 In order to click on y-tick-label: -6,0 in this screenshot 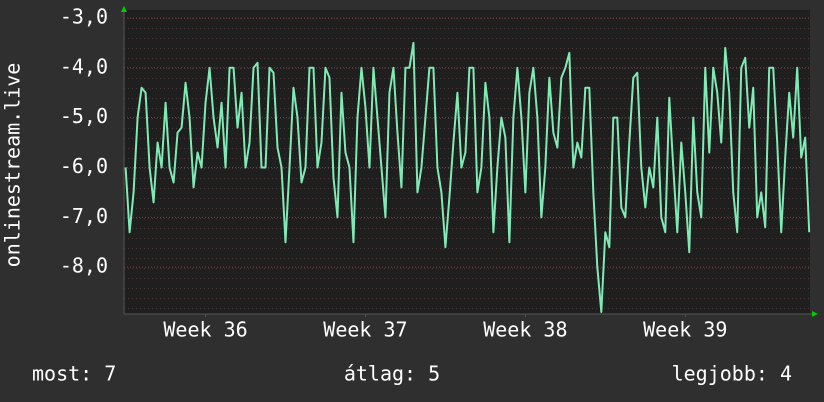, I will do `click(84, 166)`.